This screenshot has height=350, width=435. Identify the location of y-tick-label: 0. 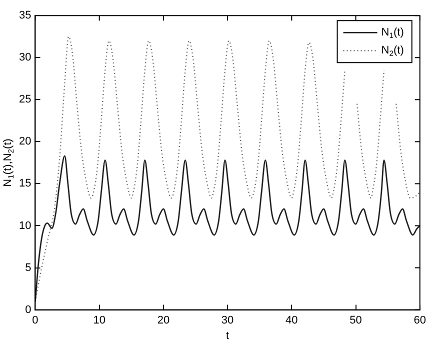
(28, 310).